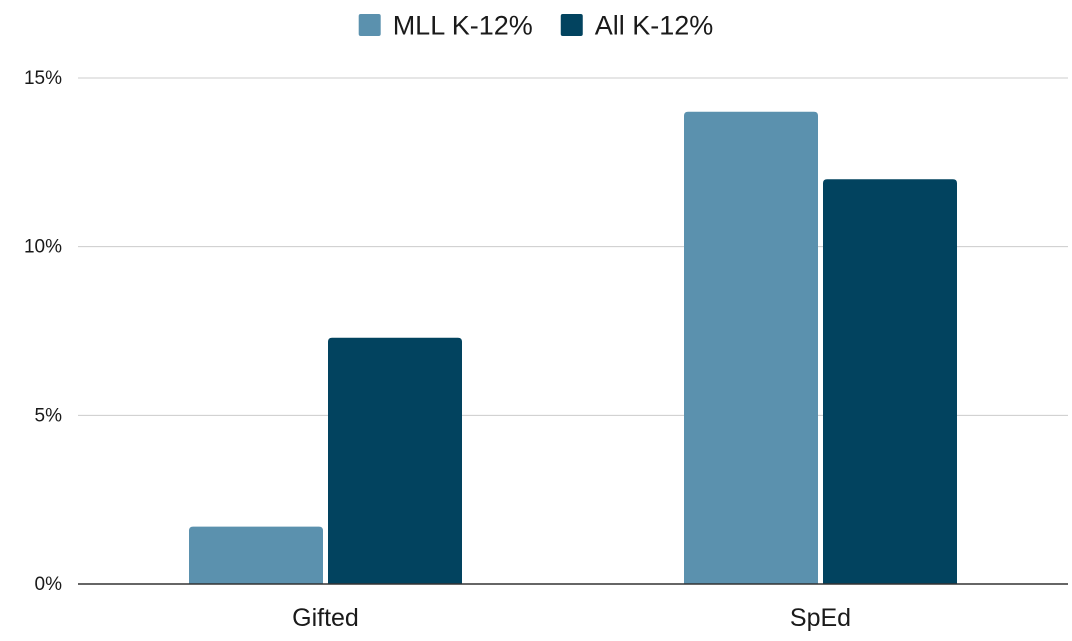 The image size is (1072, 641). I want to click on legend: MLL K-12% All K-12%, so click(536, 26).